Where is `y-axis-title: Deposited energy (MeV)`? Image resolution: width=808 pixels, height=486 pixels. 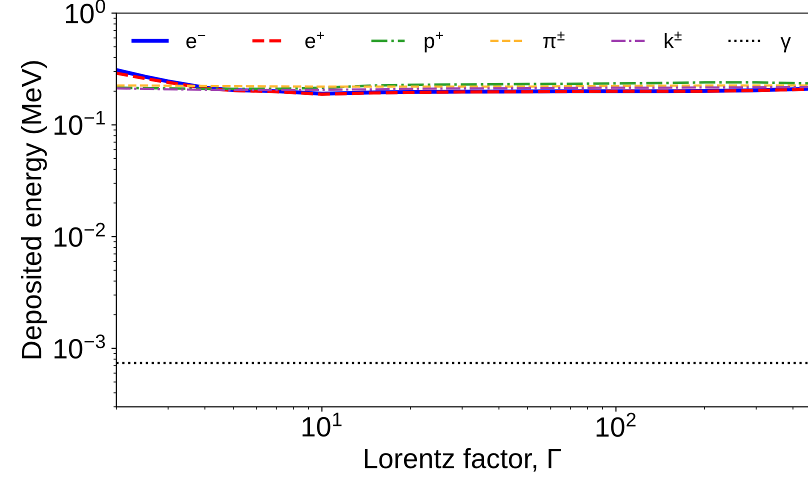
y-axis-title: Deposited energy (MeV) is located at coordinates (34, 209).